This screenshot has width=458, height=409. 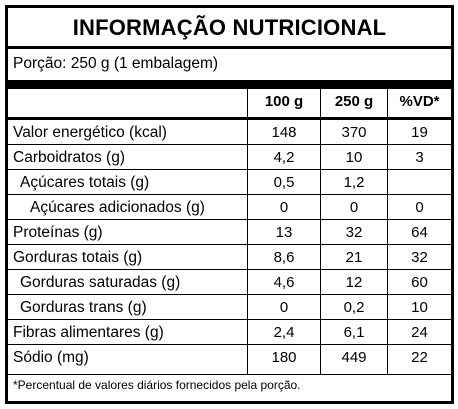 What do you see at coordinates (51, 357) in the screenshot?
I see `nutrient-label: Sódio (mg)` at bounding box center [51, 357].